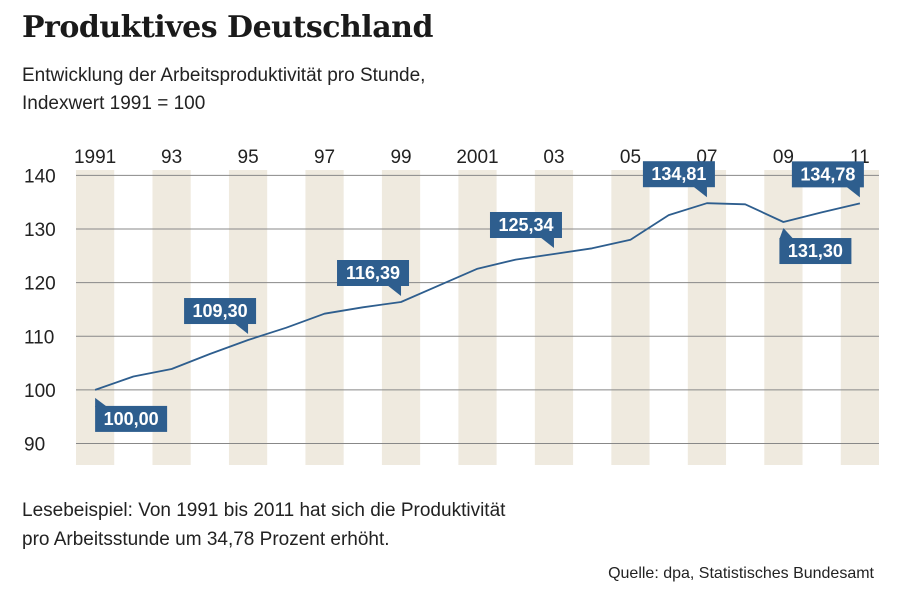 The image size is (900, 600). Describe the element at coordinates (553, 157) in the screenshot. I see `x-tick-label: 03` at that location.